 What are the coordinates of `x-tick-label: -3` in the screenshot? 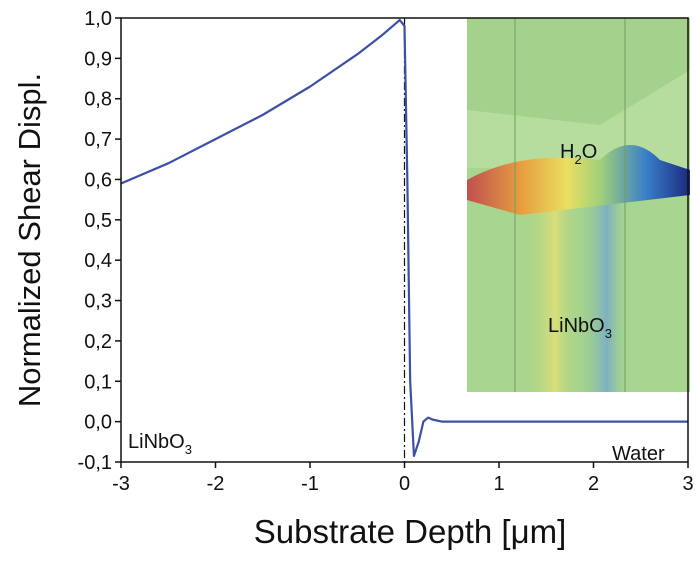 It's located at (121, 484).